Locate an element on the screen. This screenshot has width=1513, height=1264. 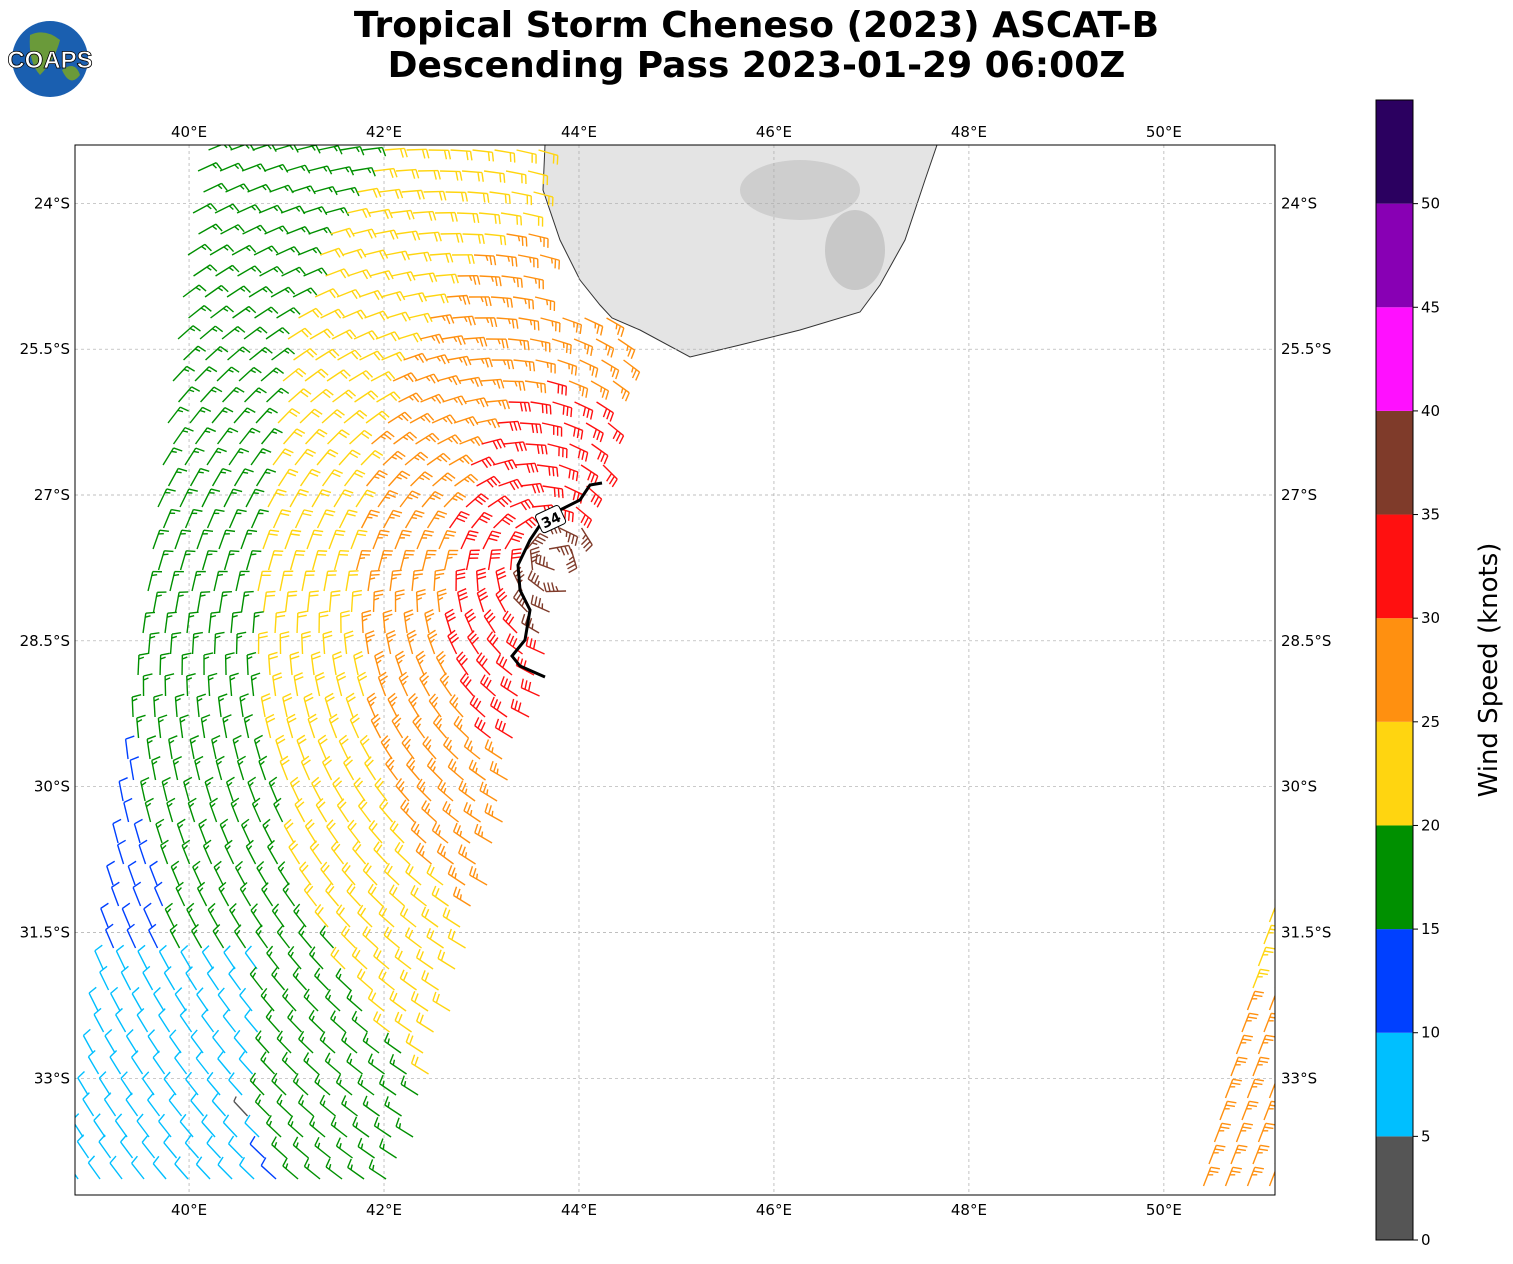
lon-tick-bottom: 44°E is located at coordinates (579, 1210).